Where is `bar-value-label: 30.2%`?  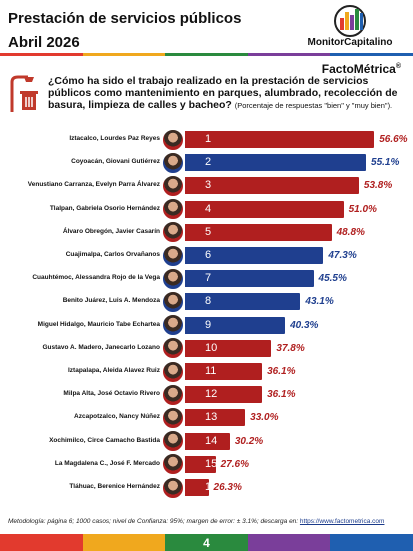 bar-value-label: 30.2% is located at coordinates (249, 441).